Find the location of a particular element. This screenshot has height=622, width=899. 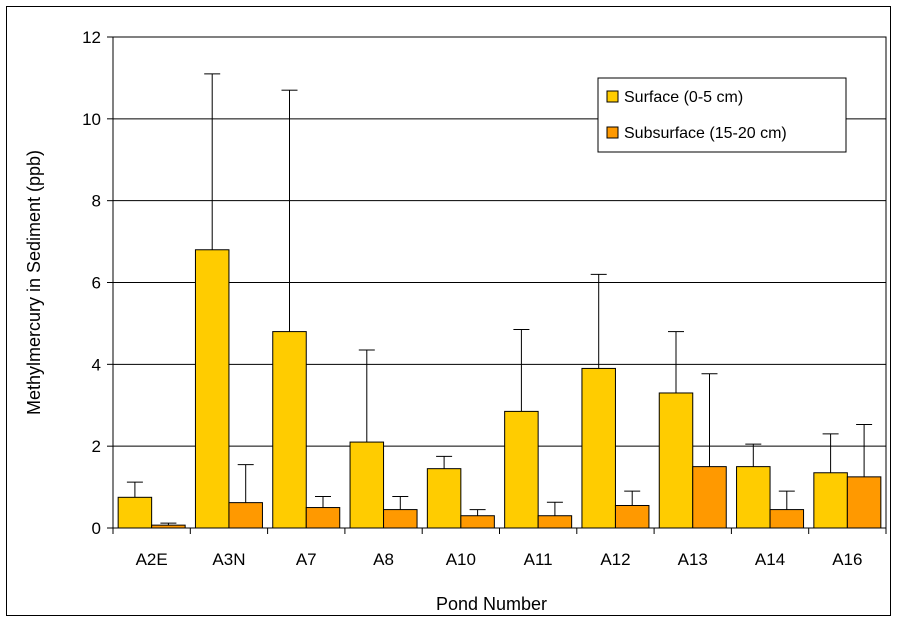

legend-swatch-surface is located at coordinates (612, 96).